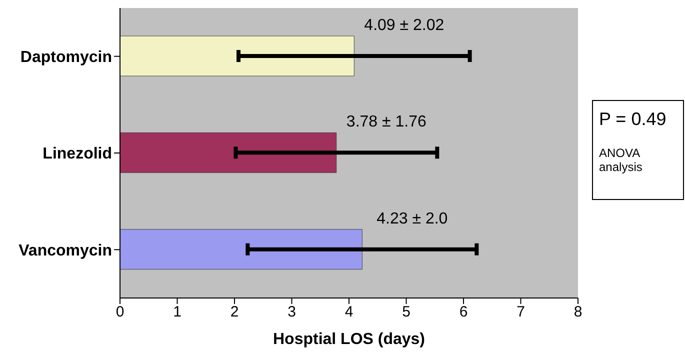  Describe the element at coordinates (77, 154) in the screenshot. I see `y-tick-label: Linezolid` at that location.